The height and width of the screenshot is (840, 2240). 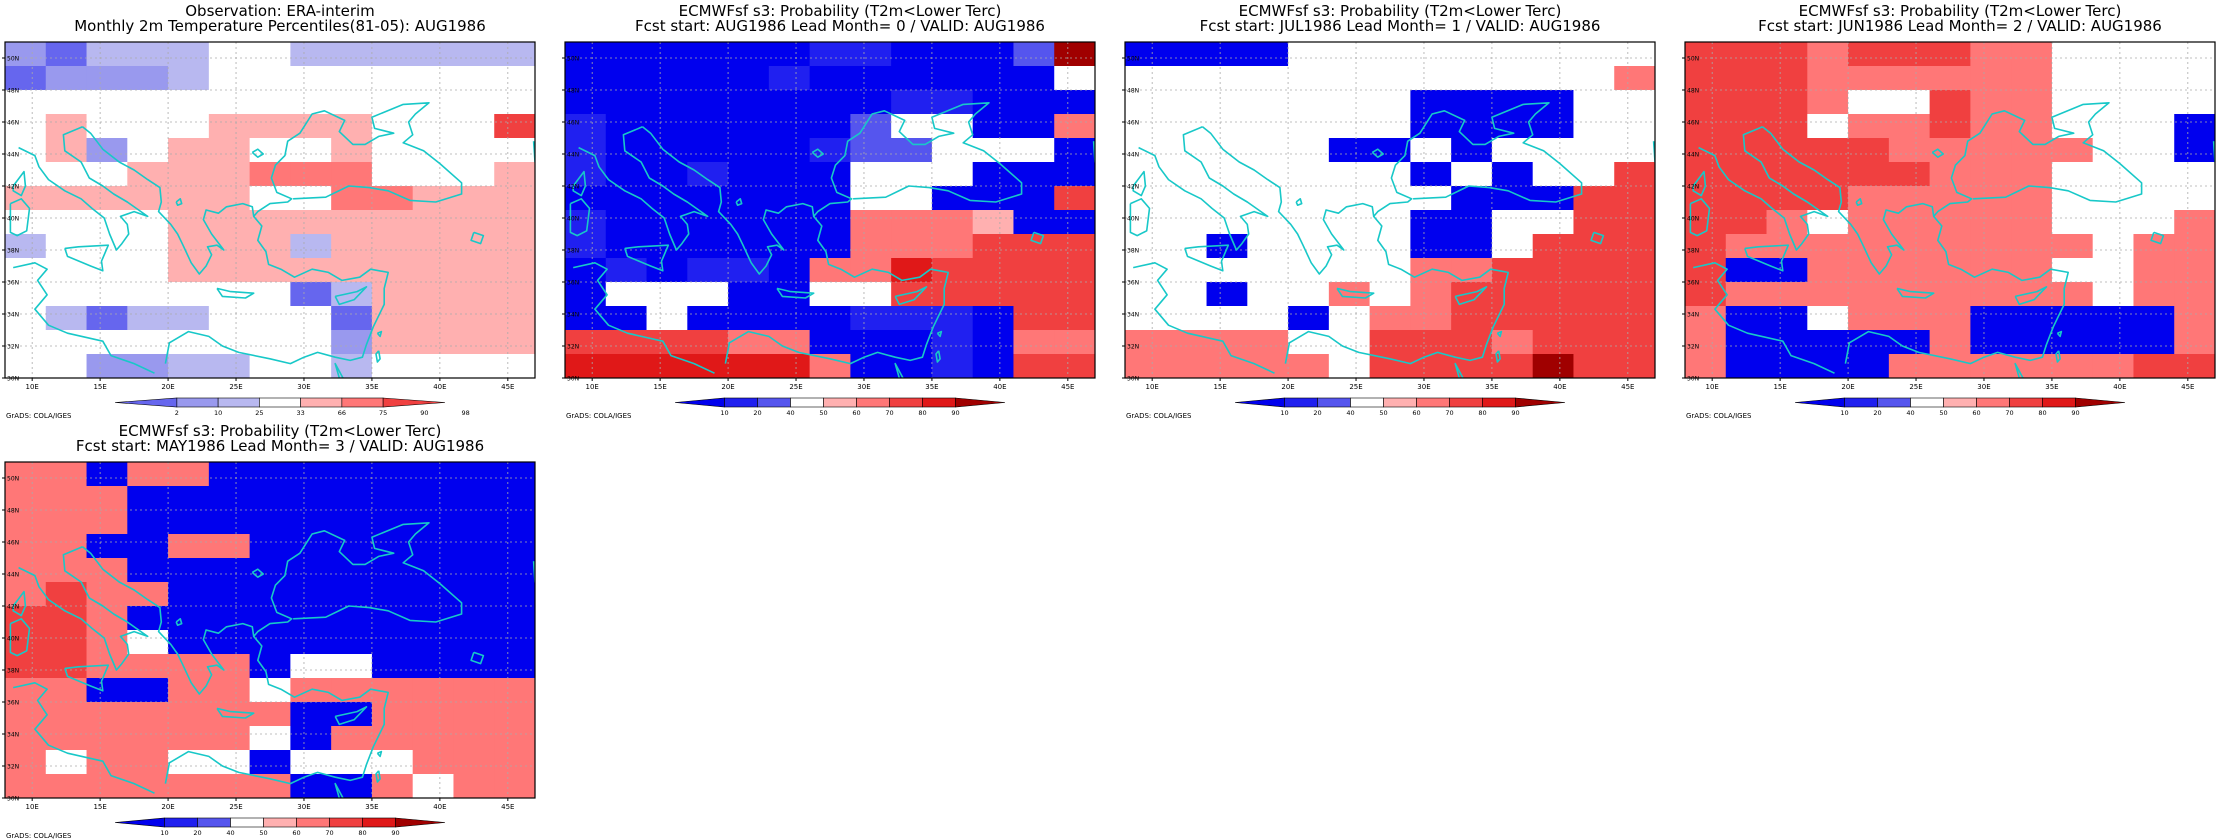 I want to click on legend-level-label: 10, so click(x=1284, y=413).